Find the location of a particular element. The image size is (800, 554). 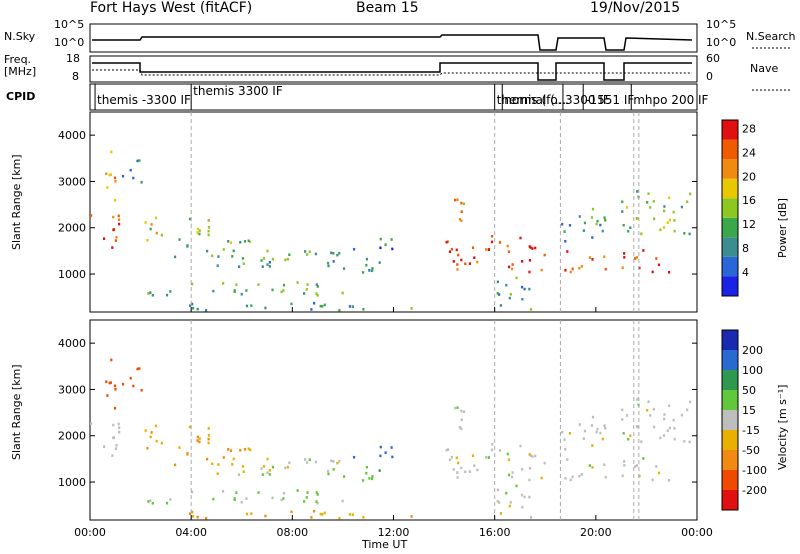

cpid-entry-label: 3300 IF is located at coordinates (587, 100).